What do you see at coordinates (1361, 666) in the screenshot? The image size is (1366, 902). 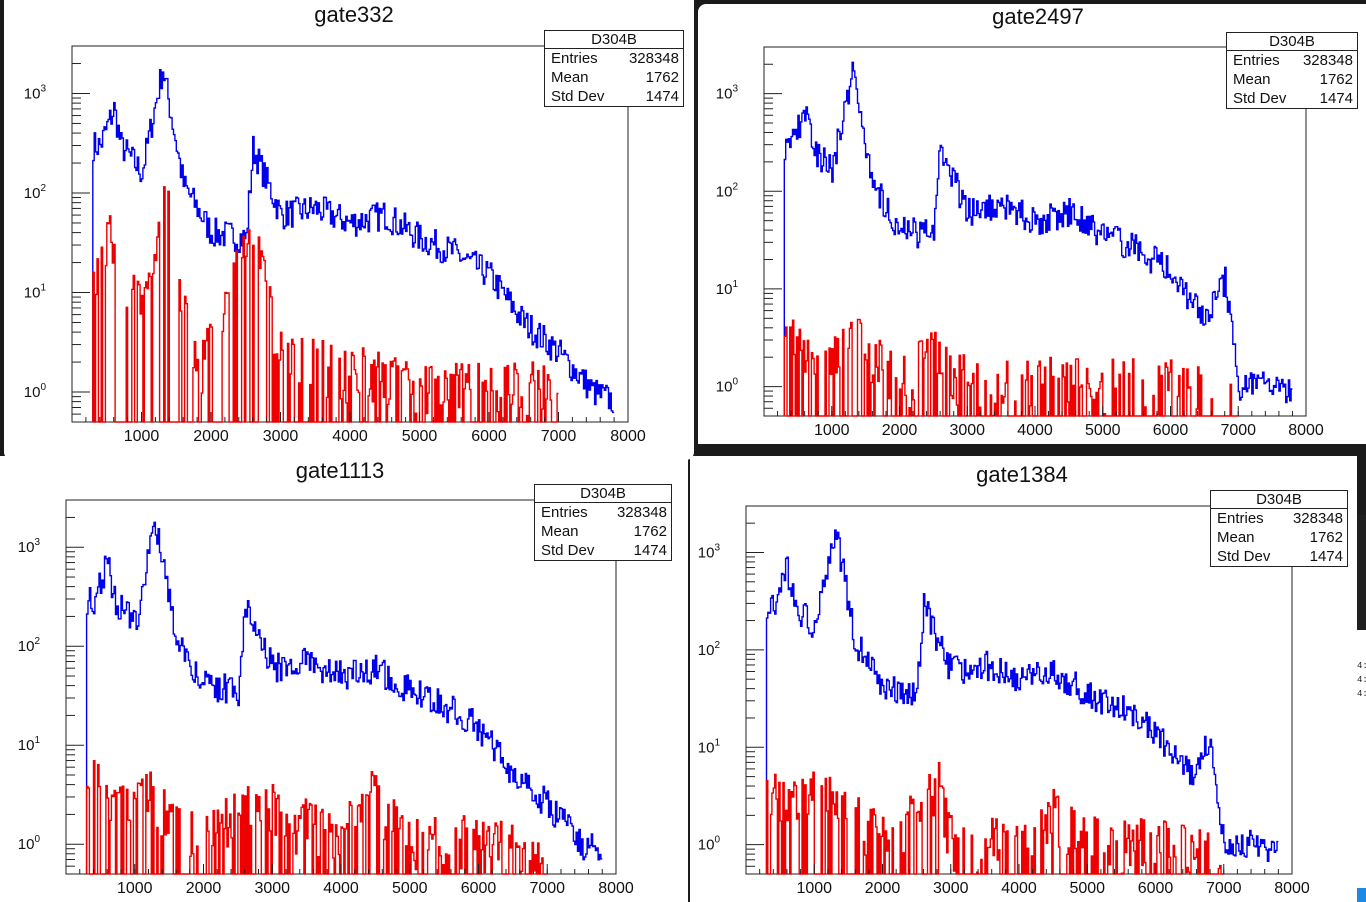 I see `edge-text-1: 4:` at bounding box center [1361, 666].